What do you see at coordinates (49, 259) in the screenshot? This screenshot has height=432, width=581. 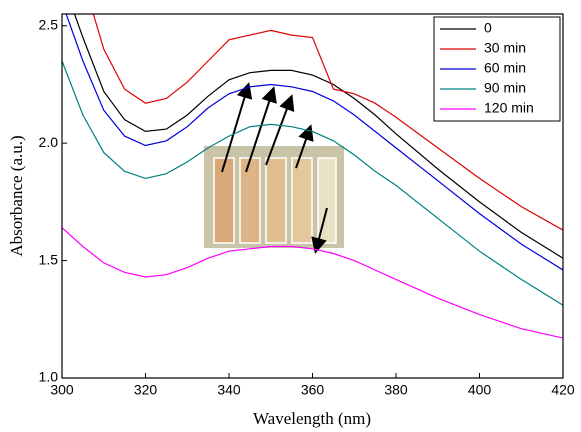 I see `y-tick-label: 1.5` at bounding box center [49, 259].